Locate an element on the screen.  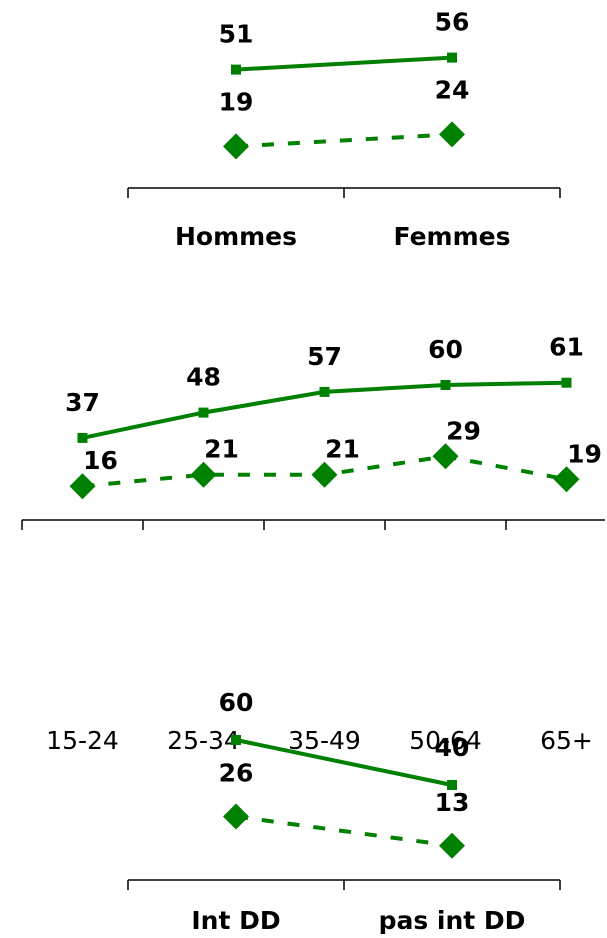
data-label: 51 is located at coordinates (236, 34).